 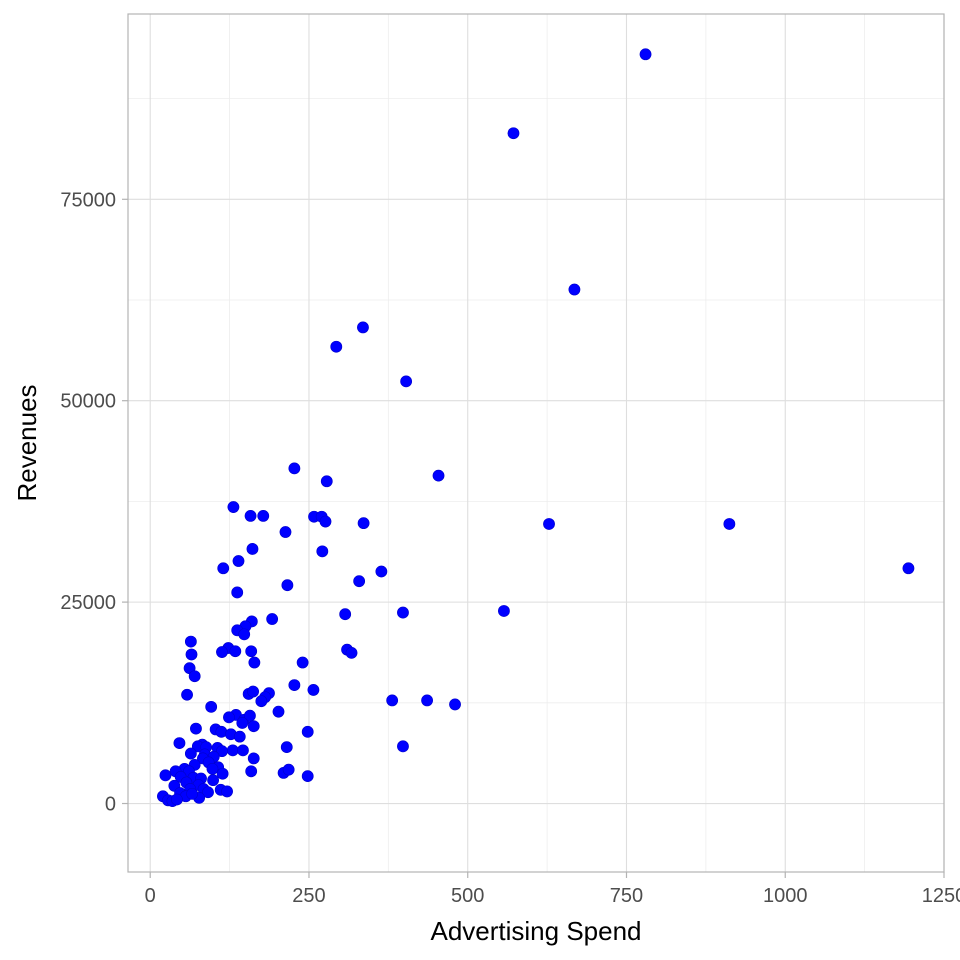 What do you see at coordinates (88, 200) in the screenshot?
I see `y-tick-label: 75000` at bounding box center [88, 200].